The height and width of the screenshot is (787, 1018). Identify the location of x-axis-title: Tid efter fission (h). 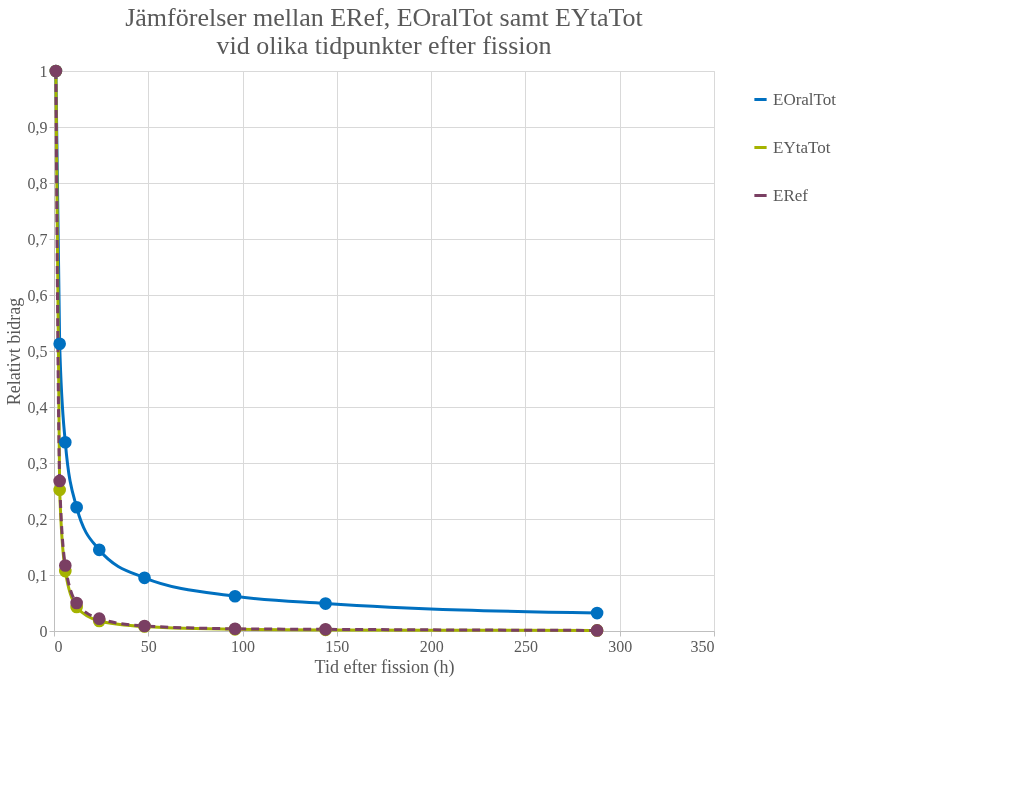
(384, 667).